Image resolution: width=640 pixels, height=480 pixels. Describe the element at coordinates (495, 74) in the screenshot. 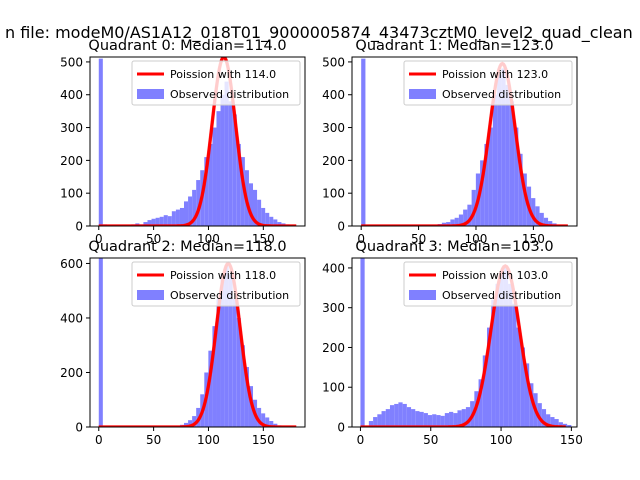

I see `legend-label-poisson: Poission with 123.0` at that location.